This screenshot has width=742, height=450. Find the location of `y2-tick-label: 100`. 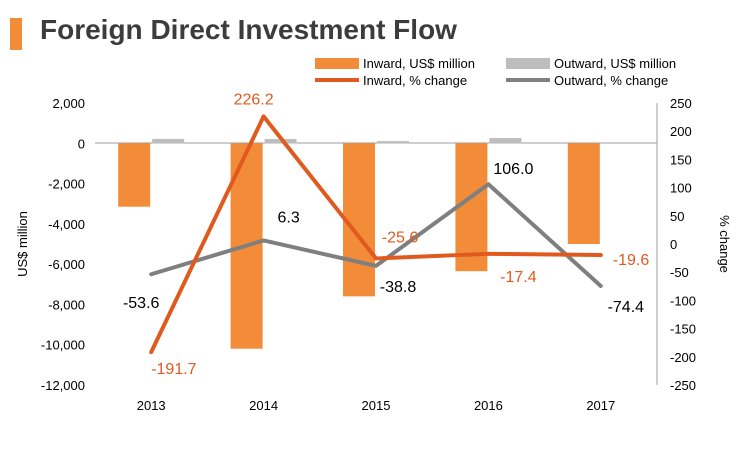

y2-tick-label: 100 is located at coordinates (681, 188).